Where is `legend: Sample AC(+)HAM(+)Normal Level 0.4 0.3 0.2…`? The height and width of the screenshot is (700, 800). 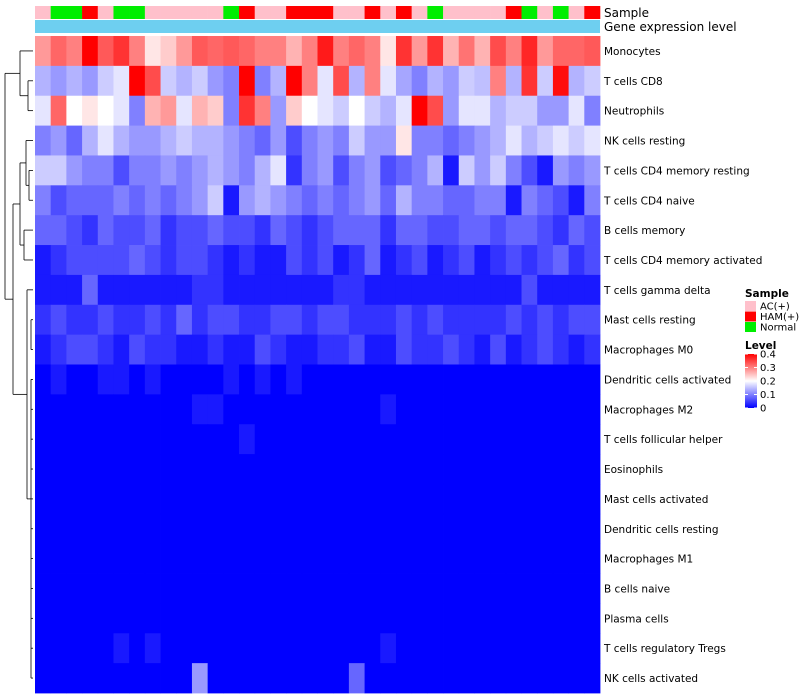 legend: Sample AC(+)HAM(+)Normal Level 0.4 0.3 0.2… is located at coordinates (772, 351).